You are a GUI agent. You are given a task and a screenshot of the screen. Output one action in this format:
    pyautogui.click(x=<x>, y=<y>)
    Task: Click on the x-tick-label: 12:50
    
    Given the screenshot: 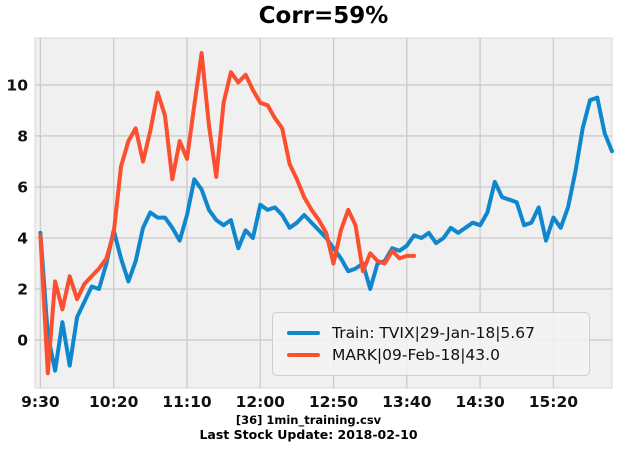 What is the action you would take?
    pyautogui.click(x=334, y=402)
    